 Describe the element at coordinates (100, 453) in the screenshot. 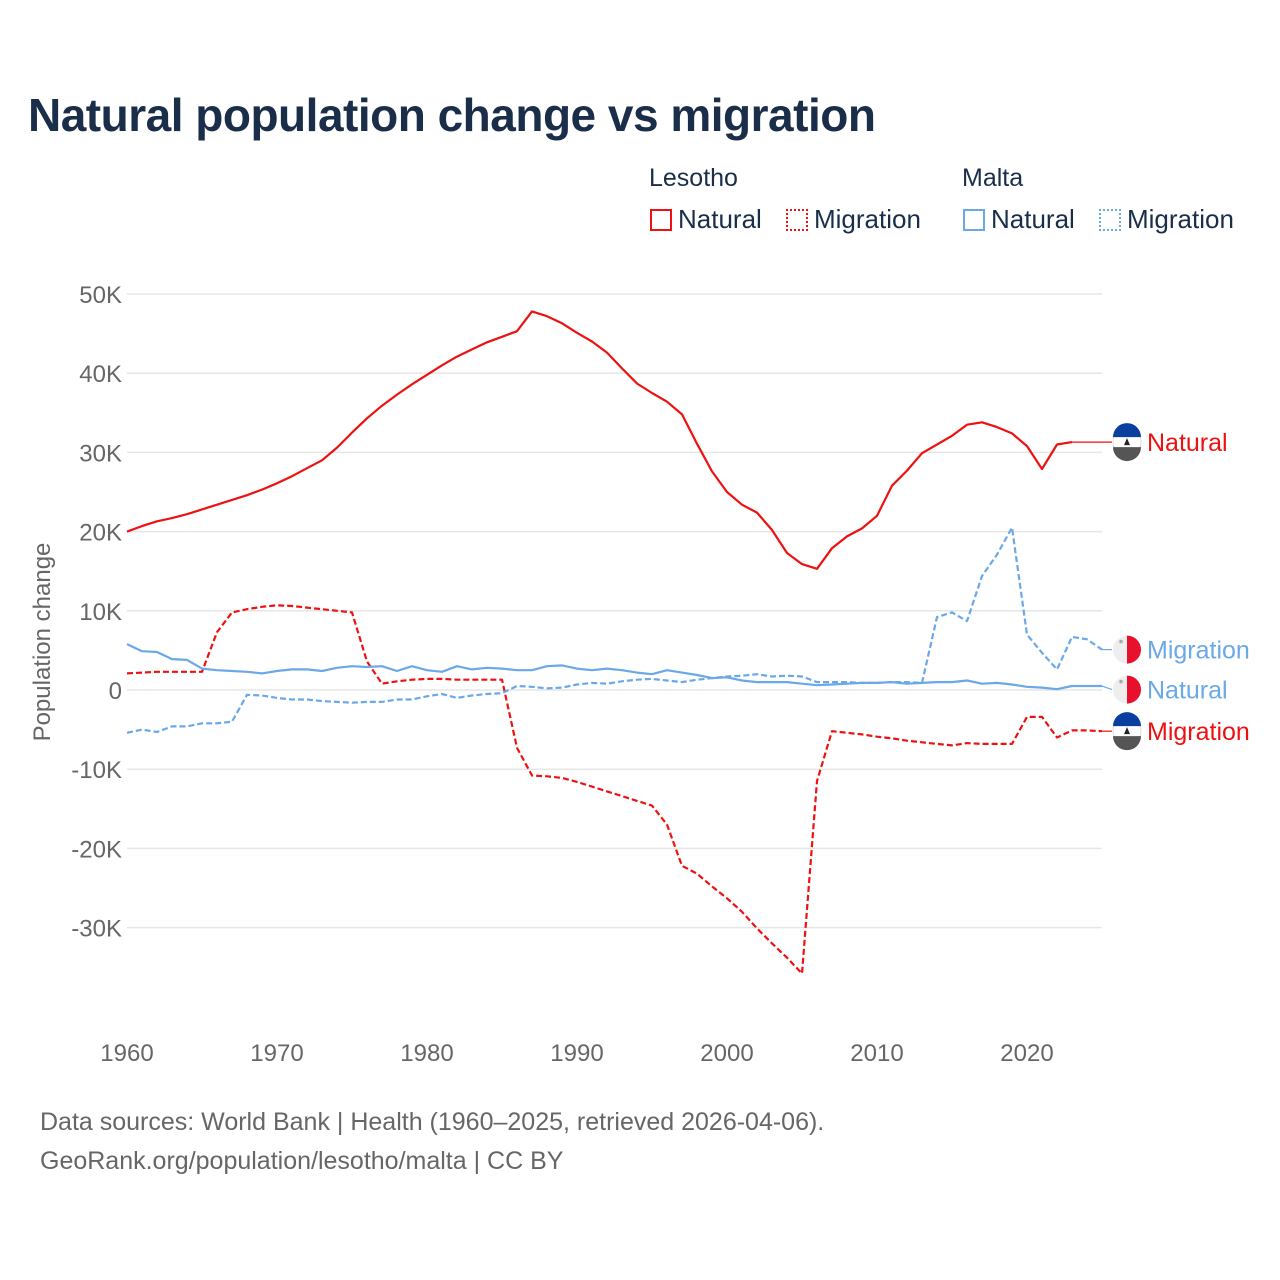

I see `y-tick-label: 30K` at that location.